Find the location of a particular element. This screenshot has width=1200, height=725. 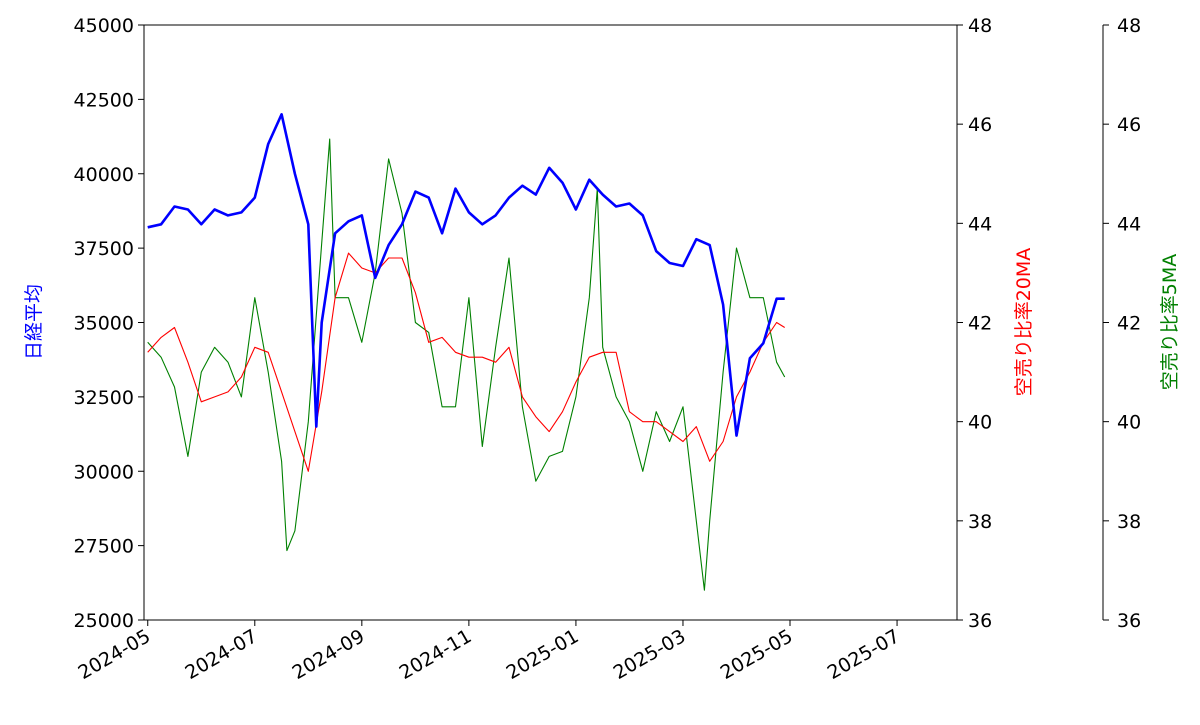

y-tick-label: 25000 is located at coordinates (104, 621).